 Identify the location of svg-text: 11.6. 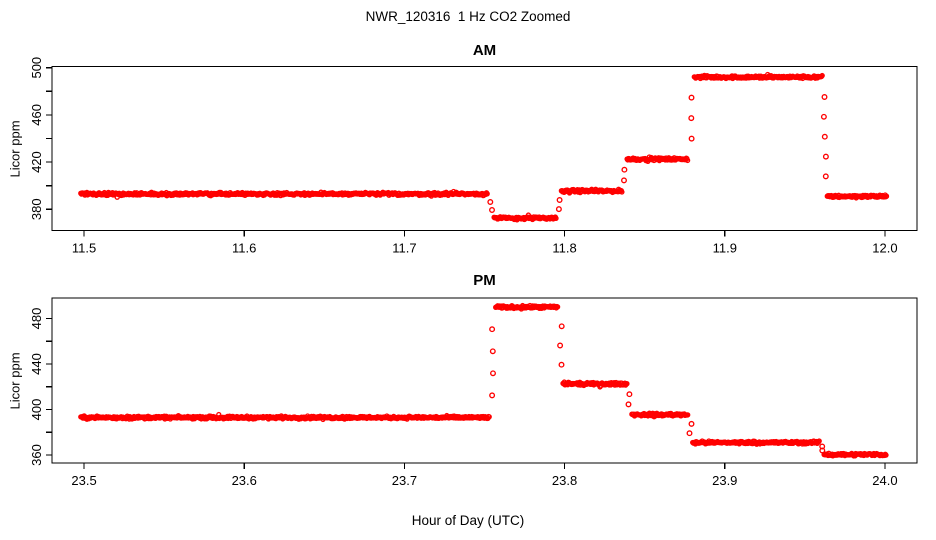
(244, 248).